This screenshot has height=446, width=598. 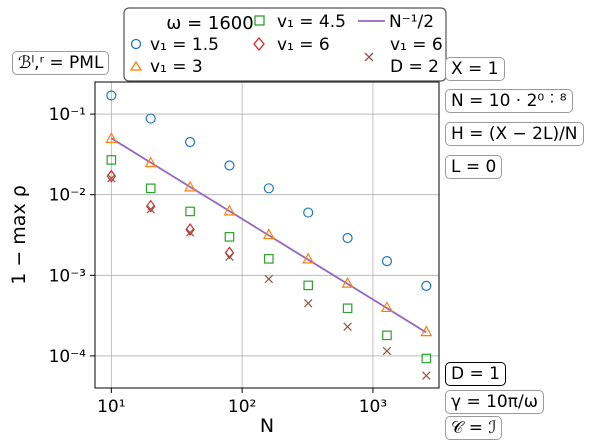 I want to click on legend-x-marker, so click(x=369, y=57).